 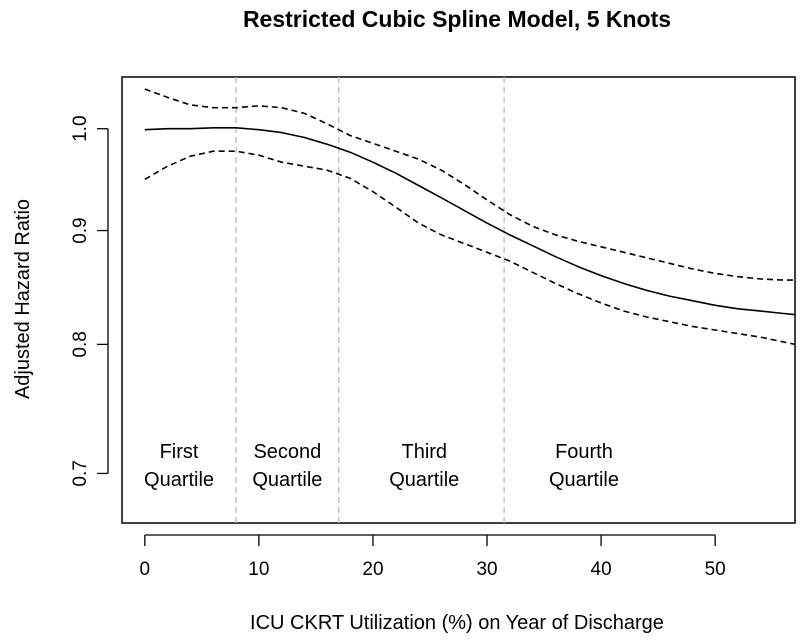 I want to click on quartile-label-line2-1: Quartile, so click(x=179, y=480).